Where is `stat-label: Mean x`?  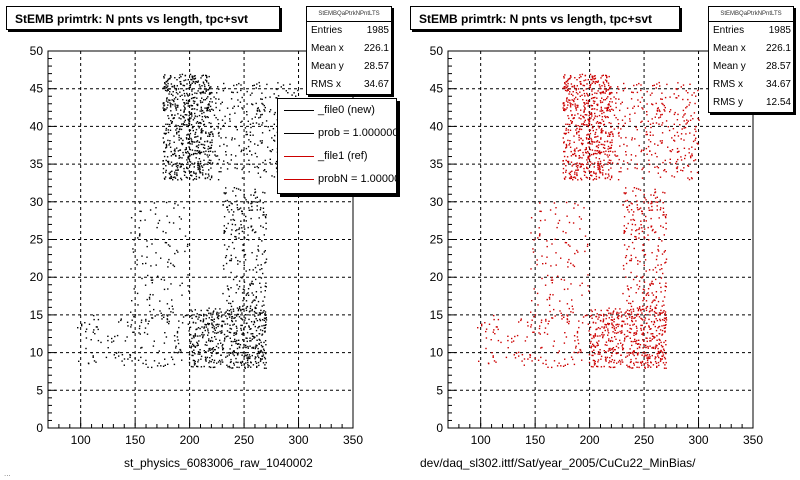
stat-label: Mean x is located at coordinates (729, 48).